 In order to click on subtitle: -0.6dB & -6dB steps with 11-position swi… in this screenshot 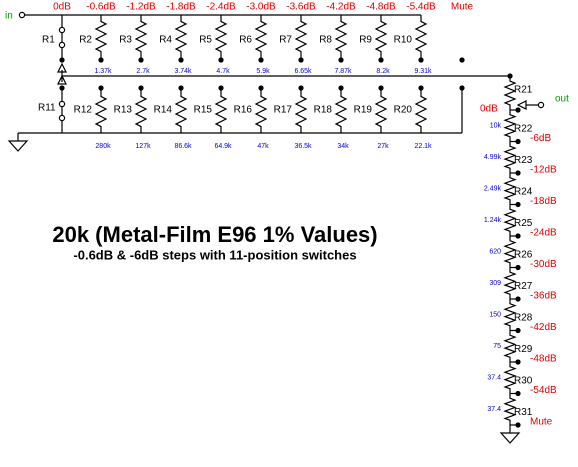, I will do `click(214, 254)`.